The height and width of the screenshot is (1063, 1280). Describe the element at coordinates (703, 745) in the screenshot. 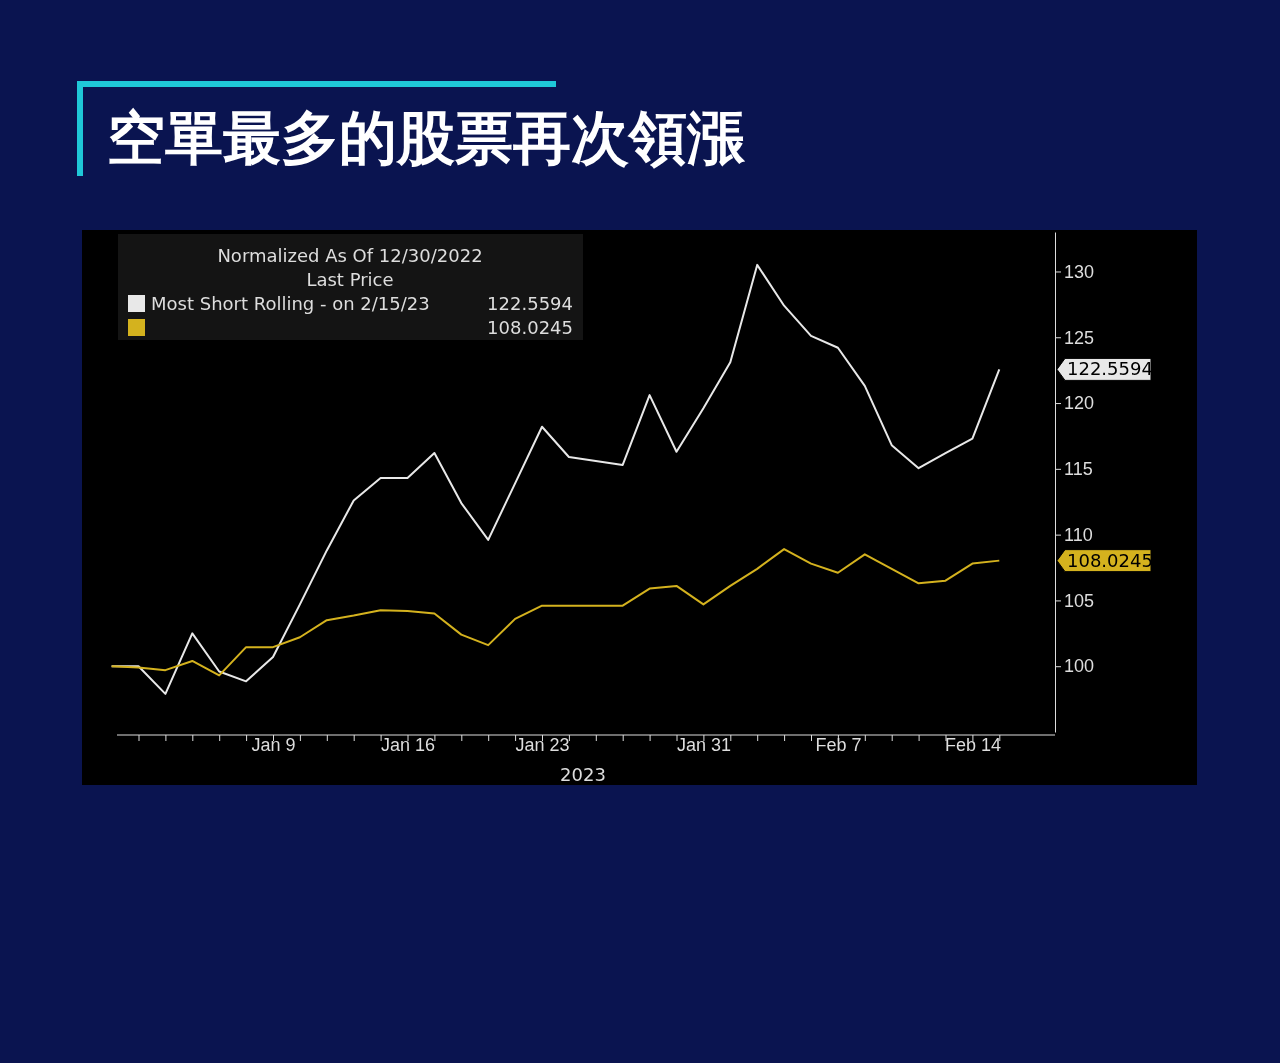

I see `x-tick-label: Jan 31` at that location.